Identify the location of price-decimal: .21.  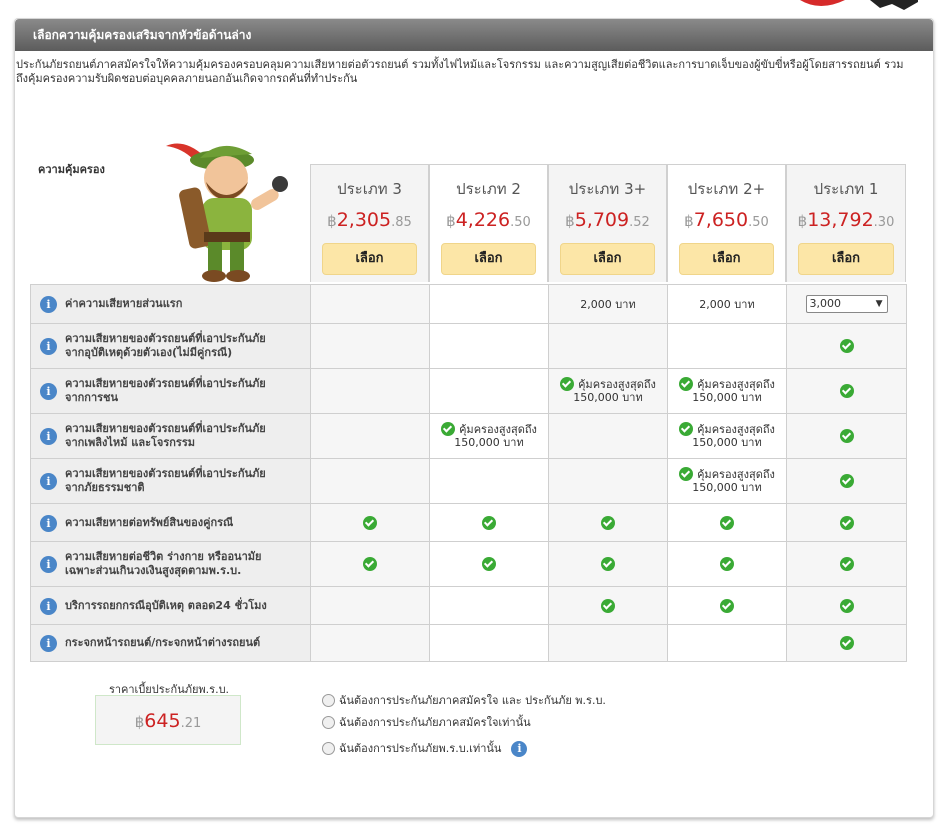
(191, 723).